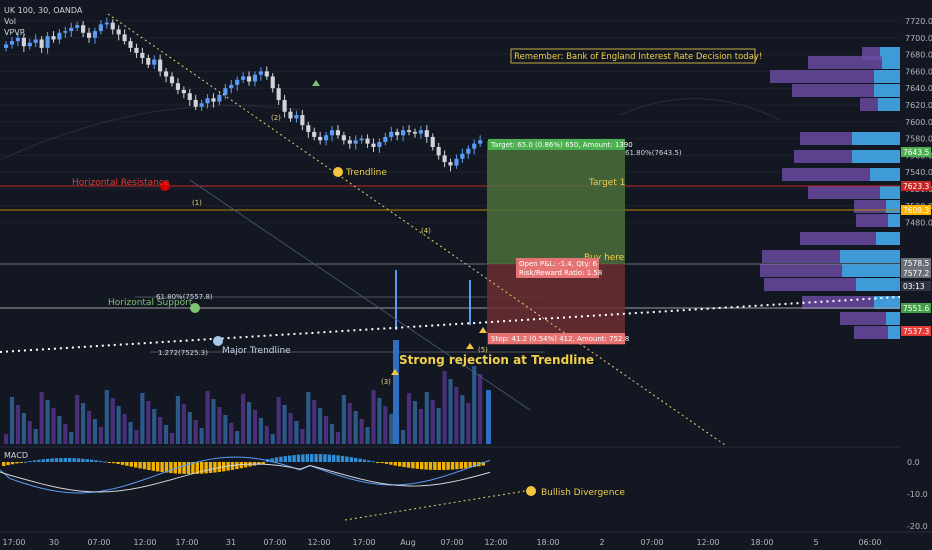 This screenshot has height=550, width=932. Describe the element at coordinates (366, 173) in the screenshot. I see `trendline-label: Trendline` at that location.